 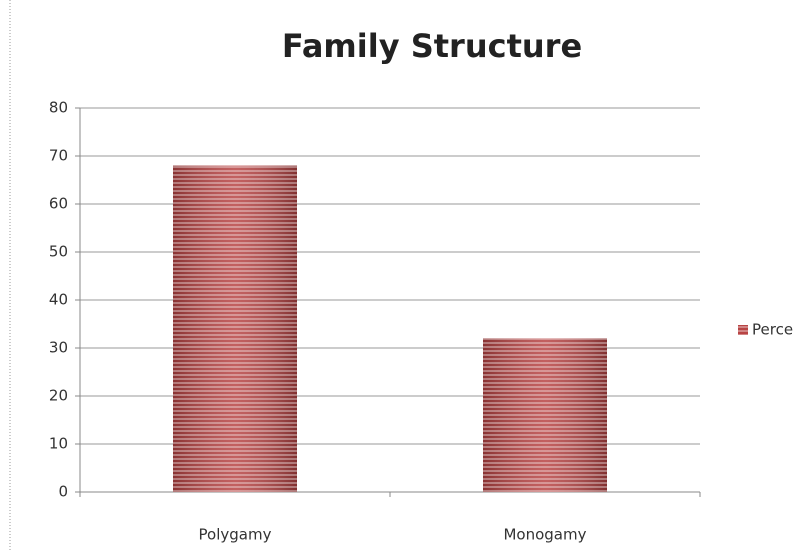 What do you see at coordinates (63, 492) in the screenshot?
I see `y-tick-label: 0` at bounding box center [63, 492].